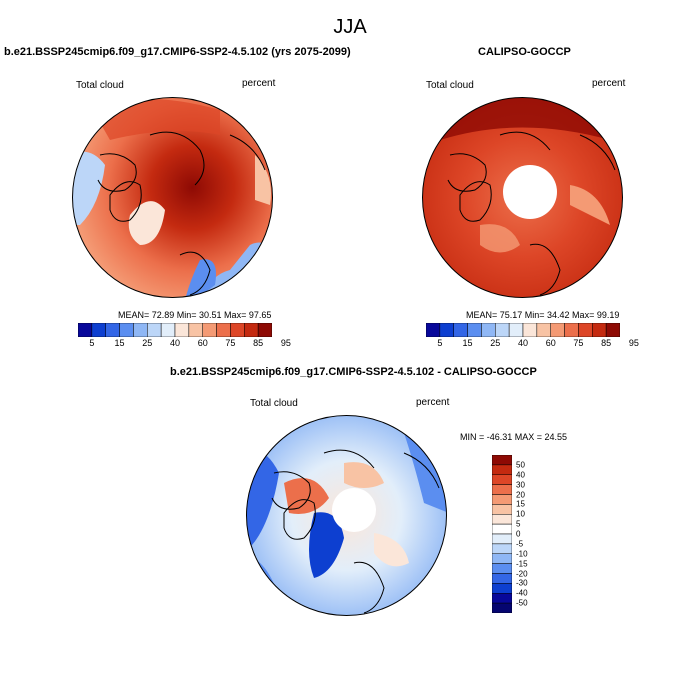 Image resolution: width=700 pixels, height=700 pixels. Describe the element at coordinates (259, 83) in the screenshot. I see `model-units-label: percent` at that location.